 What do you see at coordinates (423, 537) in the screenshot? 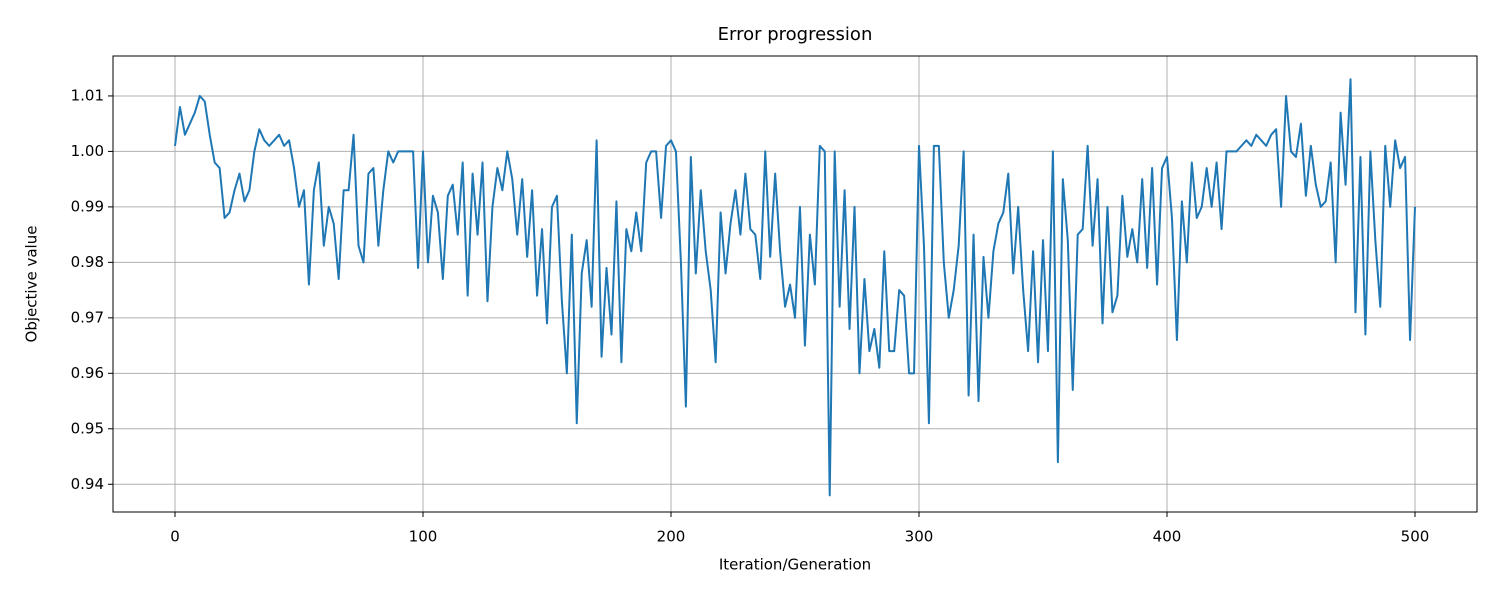
I see `x-tick-label: 100` at bounding box center [423, 537].